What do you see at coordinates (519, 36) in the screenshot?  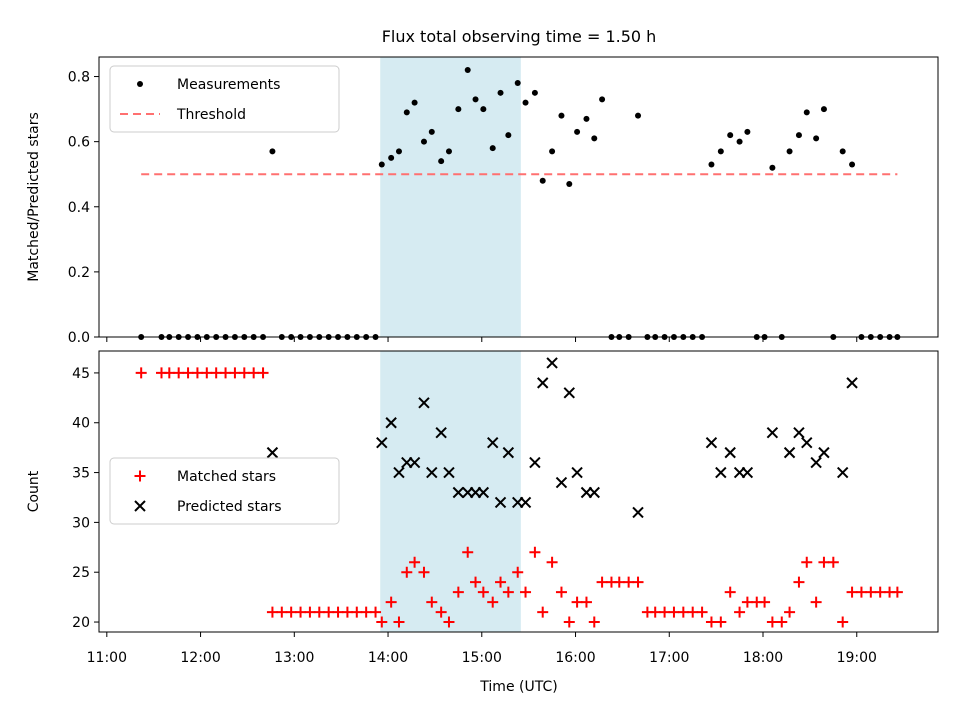 I see `chart-title: Flux total observing time = 1.50 h` at bounding box center [519, 36].